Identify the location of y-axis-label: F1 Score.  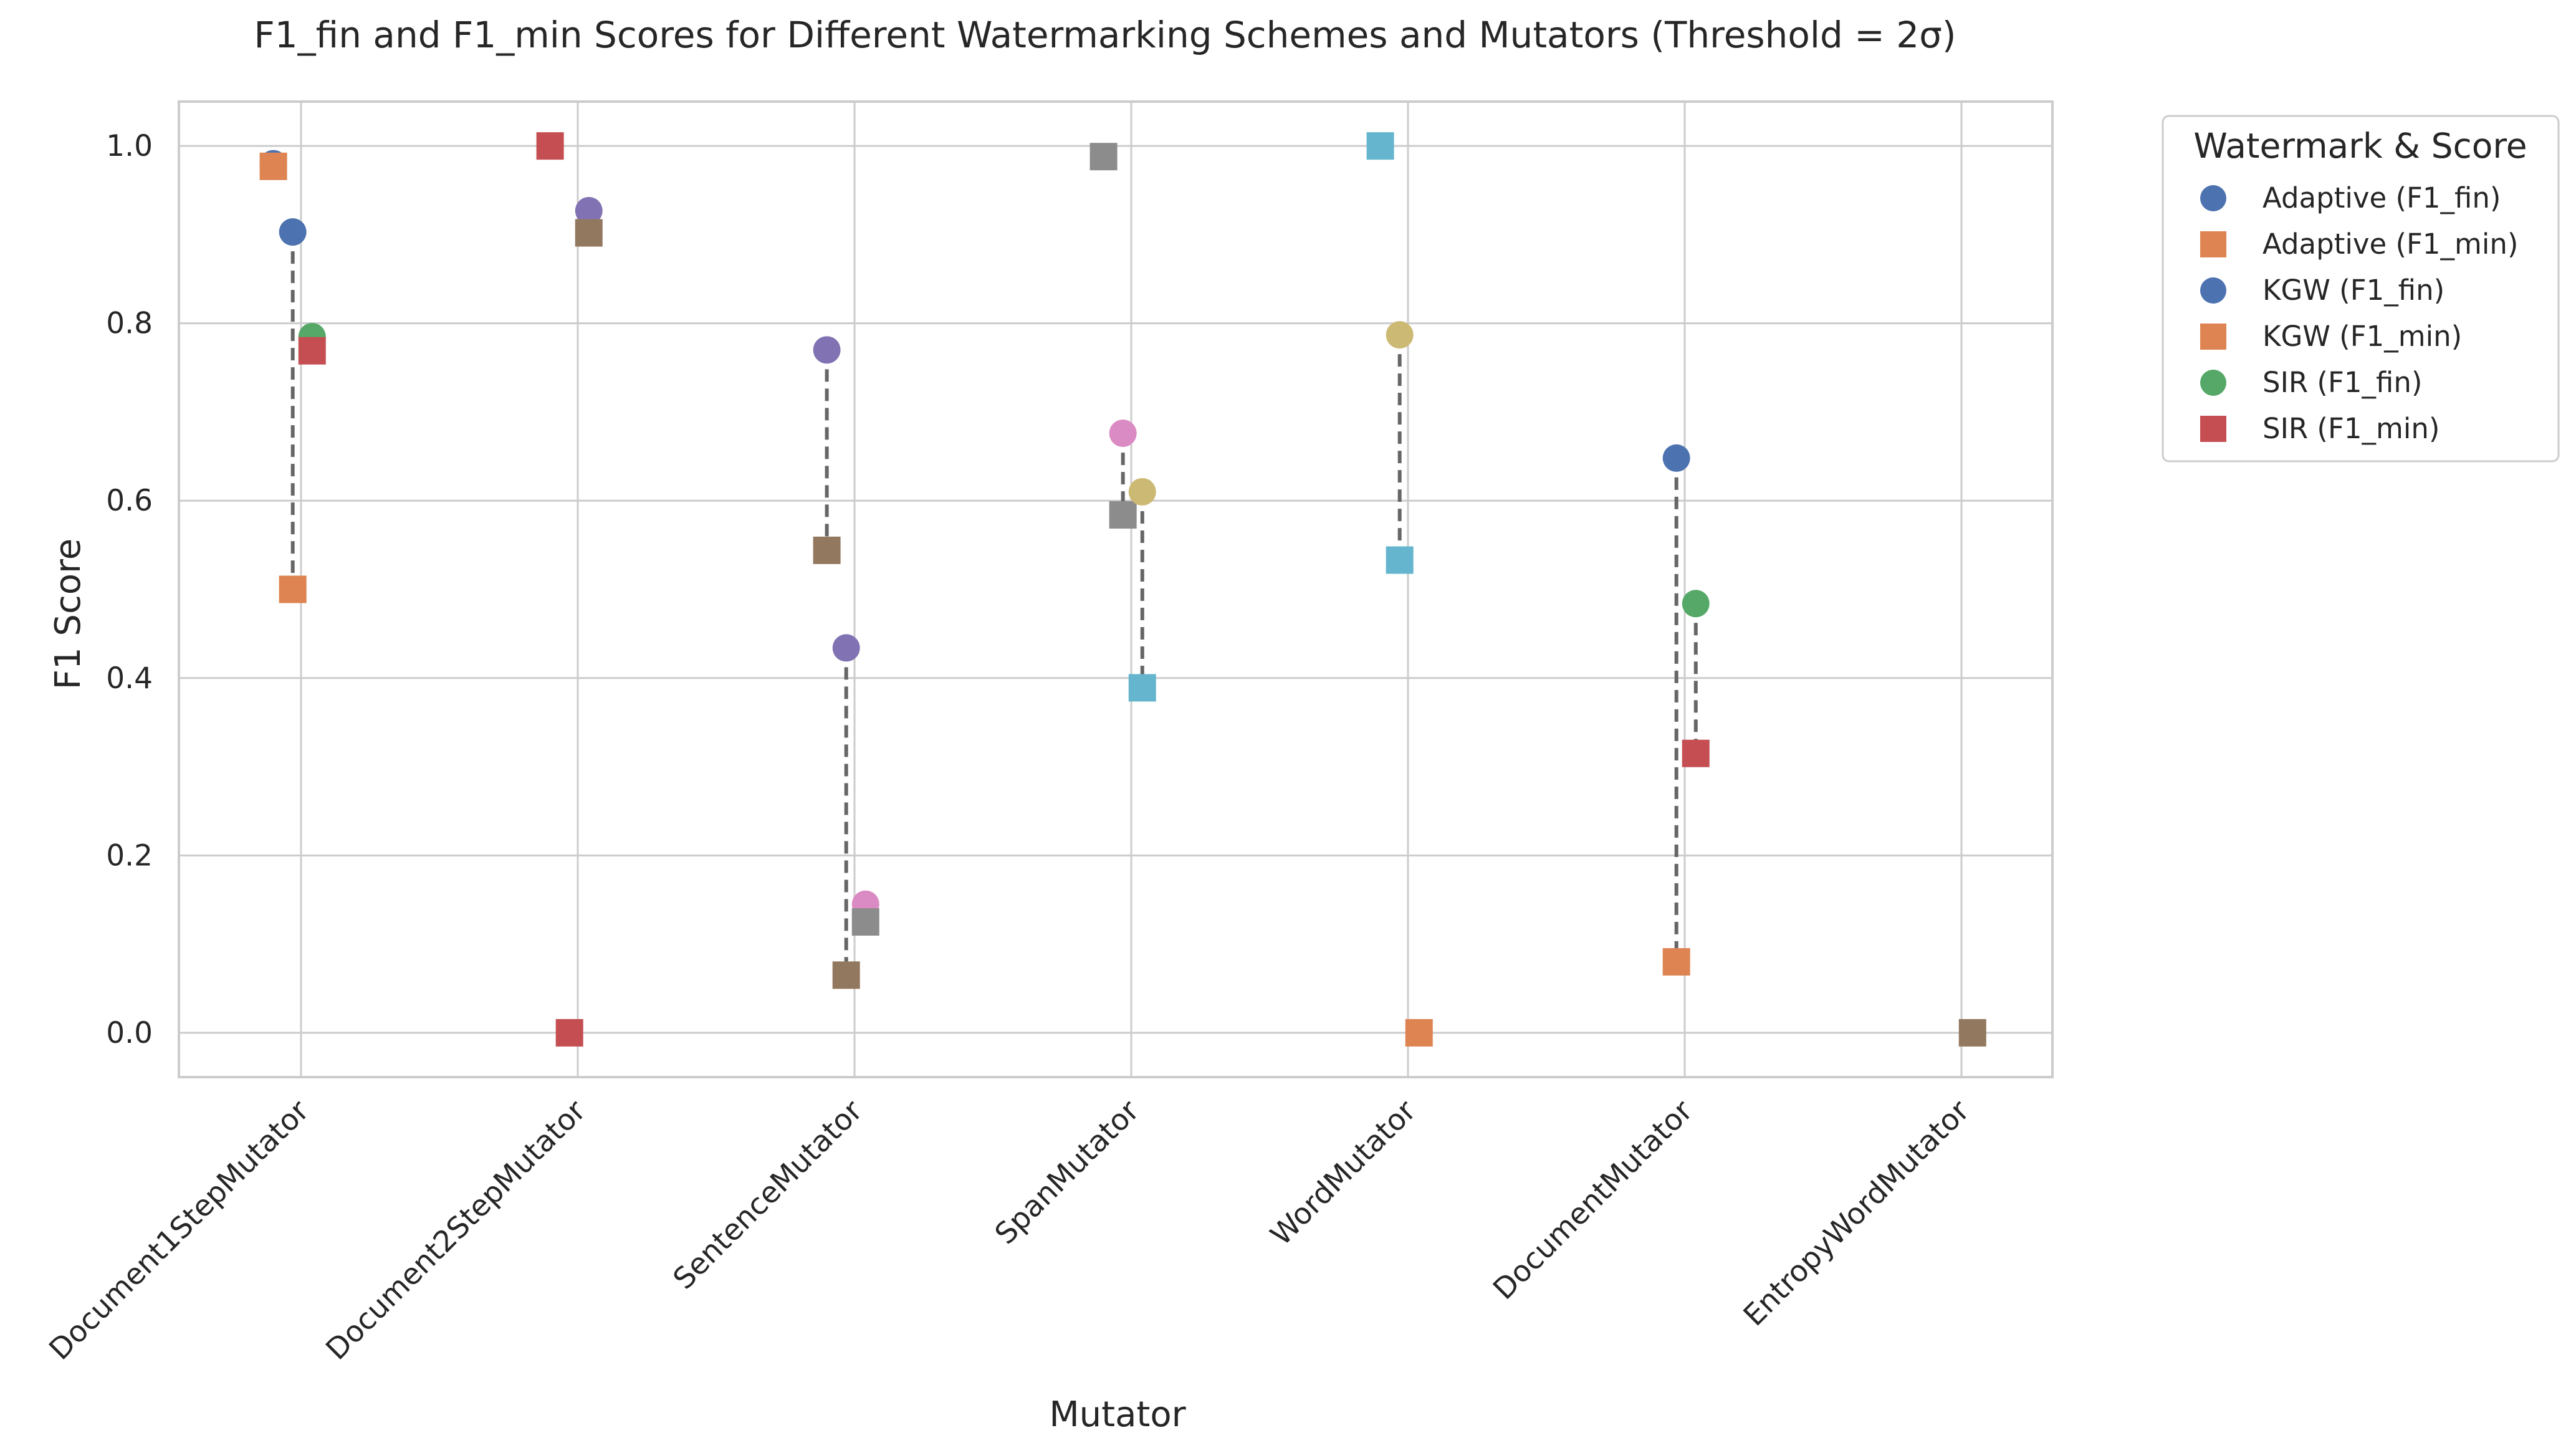
(69, 614).